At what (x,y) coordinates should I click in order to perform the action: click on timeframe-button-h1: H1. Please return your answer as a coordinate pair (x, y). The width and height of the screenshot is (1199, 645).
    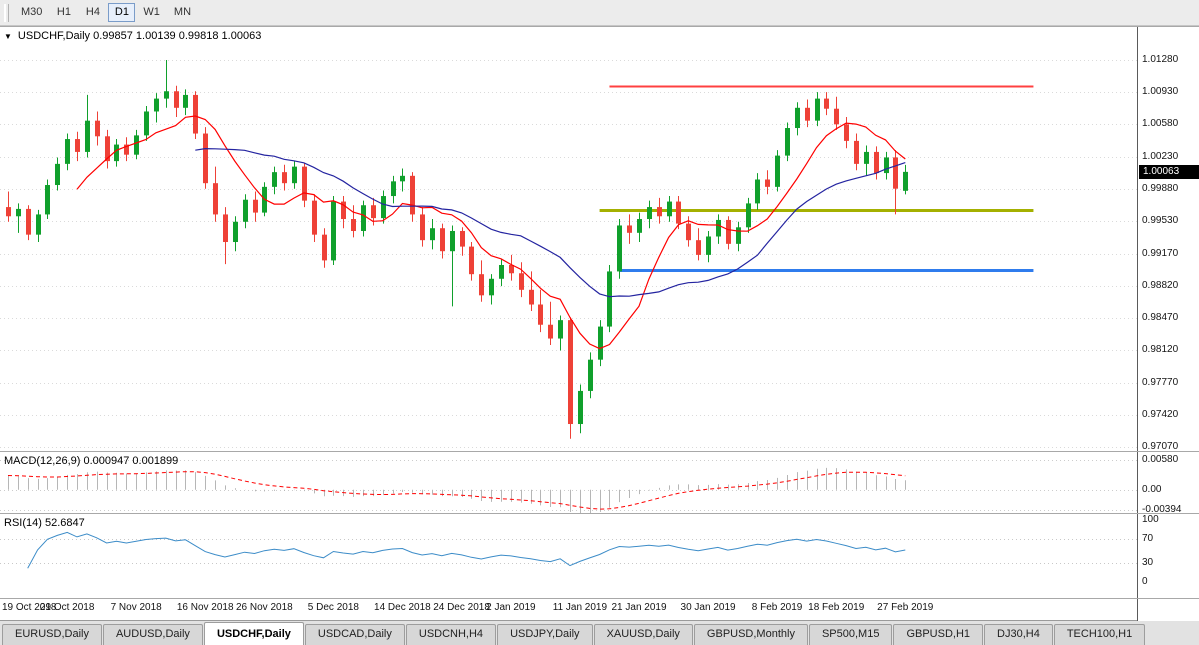
    Looking at the image, I should click on (63, 12).